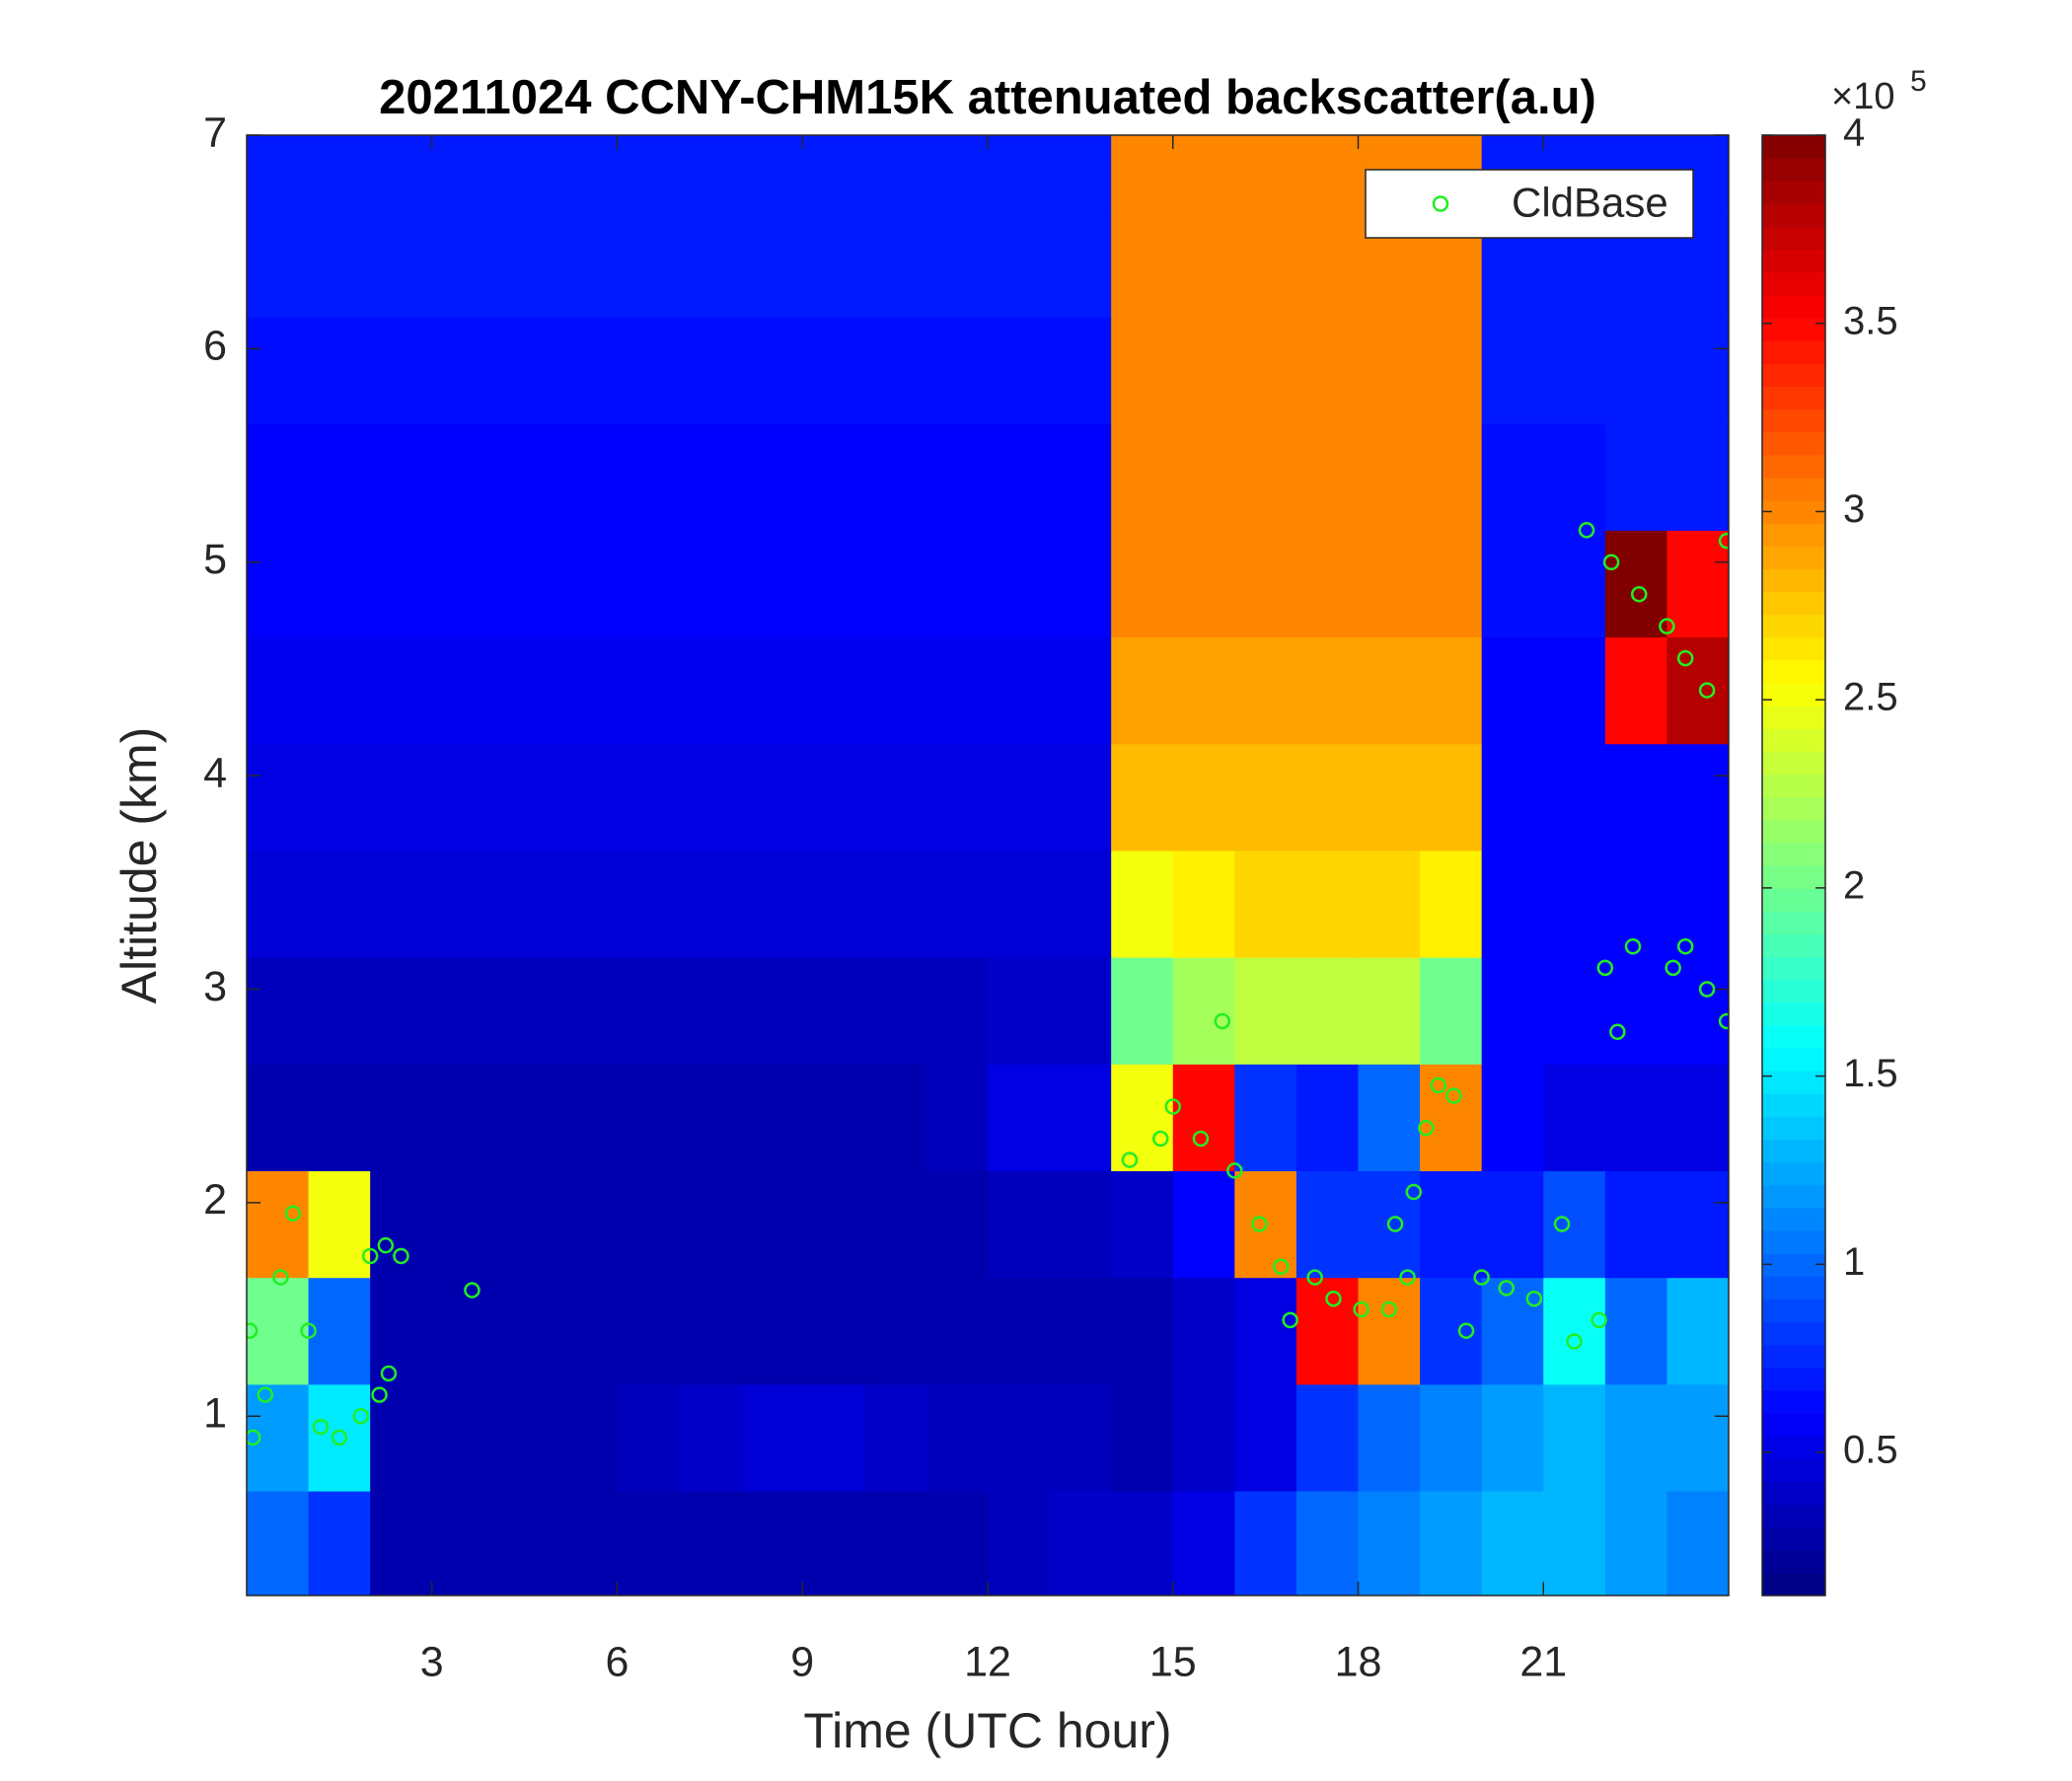 The image size is (2072, 1781). I want to click on x-tick-label: 3, so click(432, 1662).